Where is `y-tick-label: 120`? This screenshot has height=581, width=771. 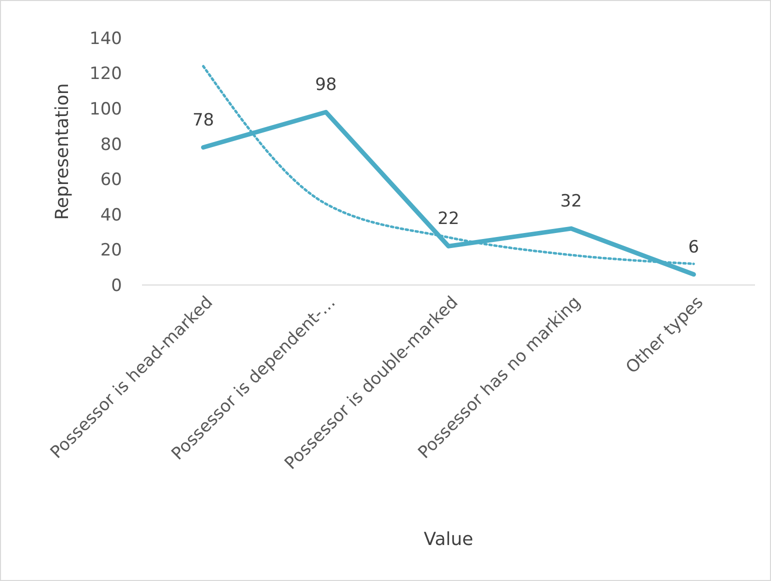 y-tick-label: 120 is located at coordinates (106, 74).